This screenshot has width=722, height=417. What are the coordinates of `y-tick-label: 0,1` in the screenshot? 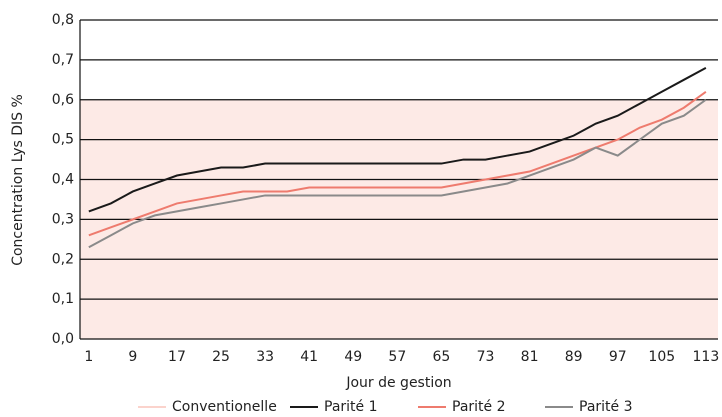 It's located at (63, 299).